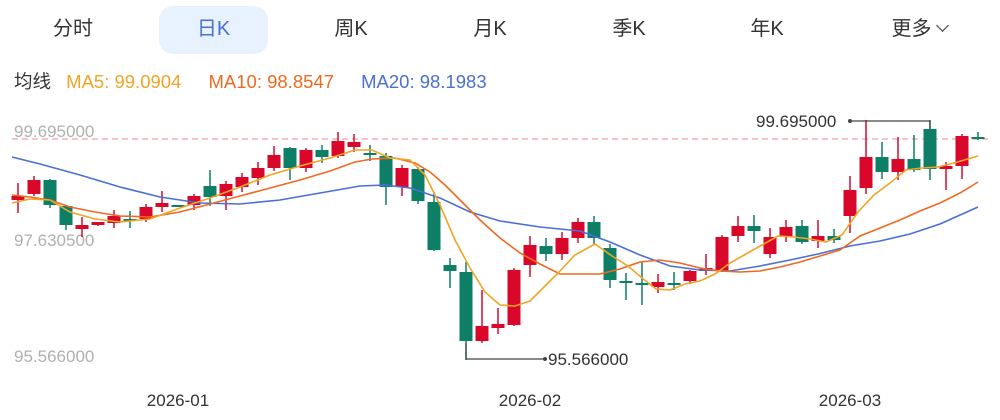 This screenshot has height=420, width=1000. What do you see at coordinates (54, 131) in the screenshot?
I see `y-tick-high: 99.695000` at bounding box center [54, 131].